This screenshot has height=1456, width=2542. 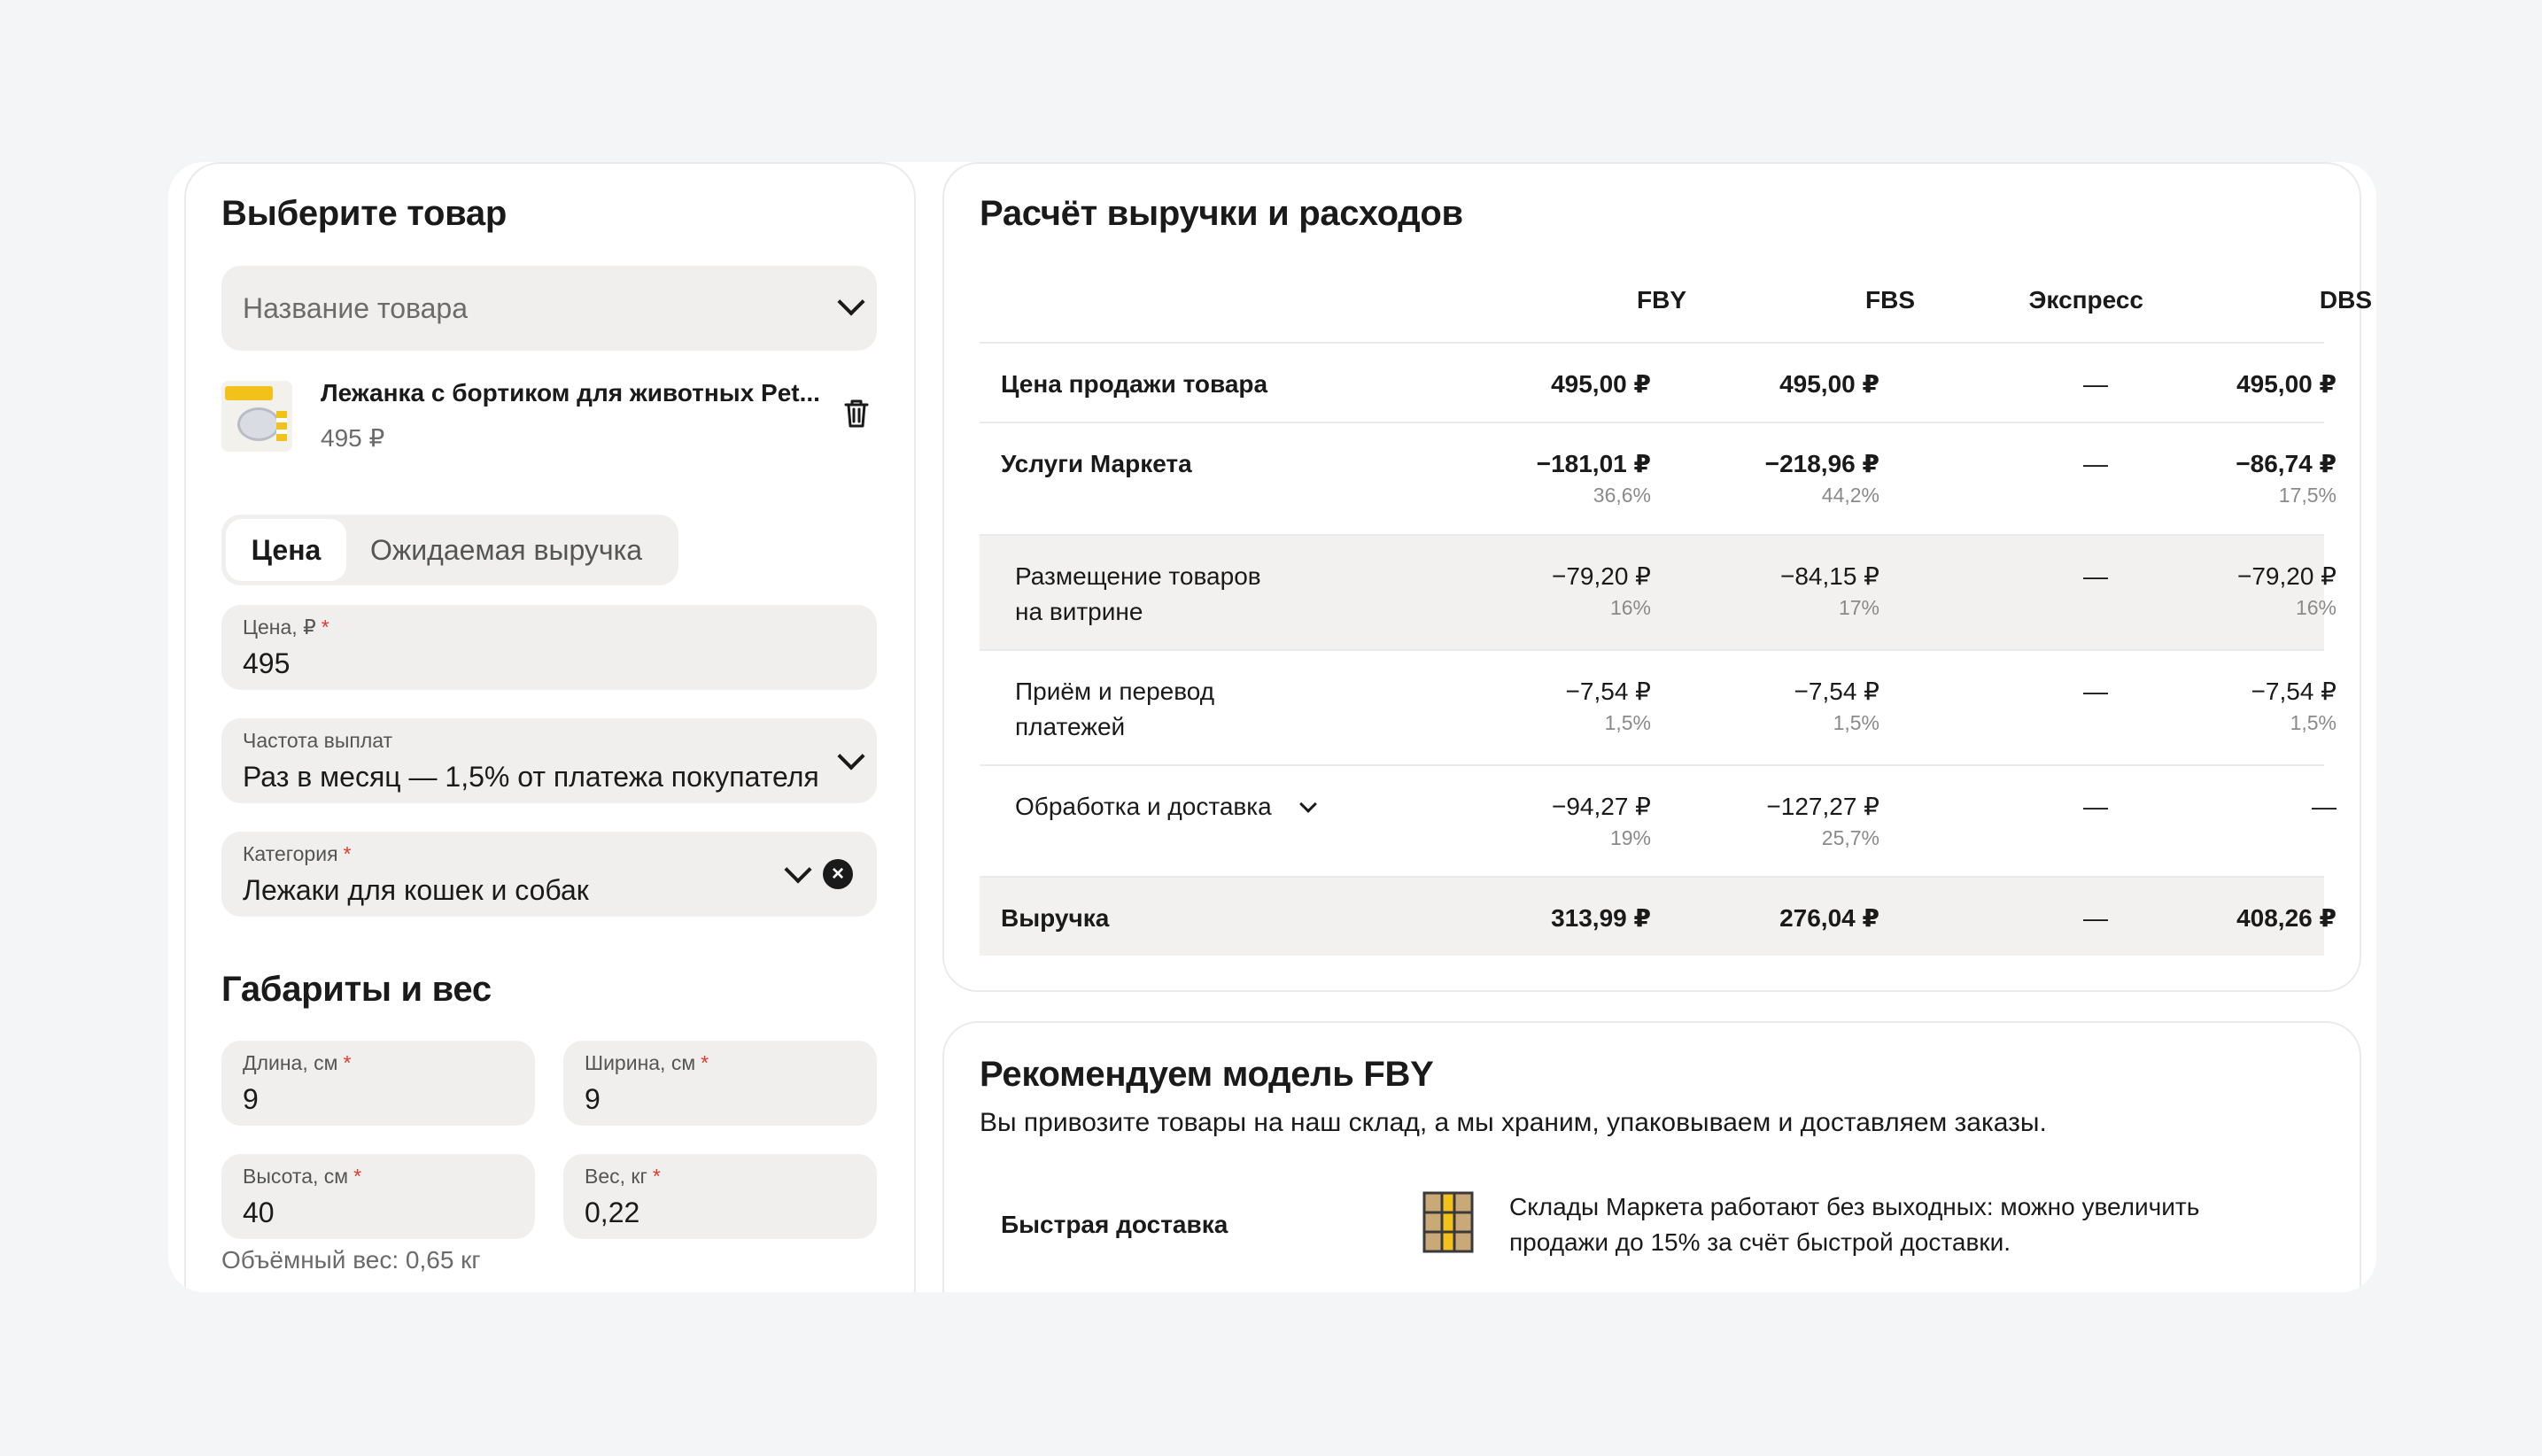 I want to click on weight-field: Вес, кг * 0,22, so click(x=720, y=1196).